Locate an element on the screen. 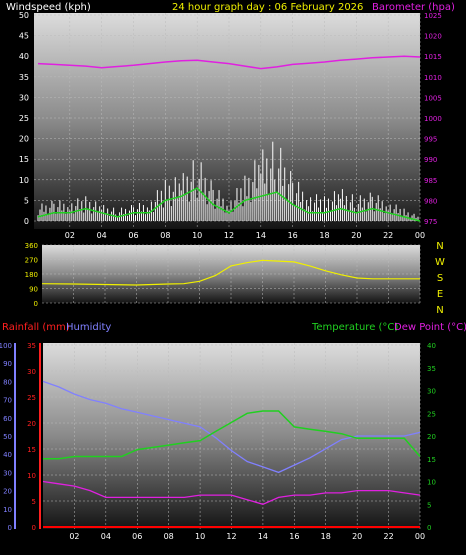  humidity-tick-label: 0 is located at coordinates (10, 528).